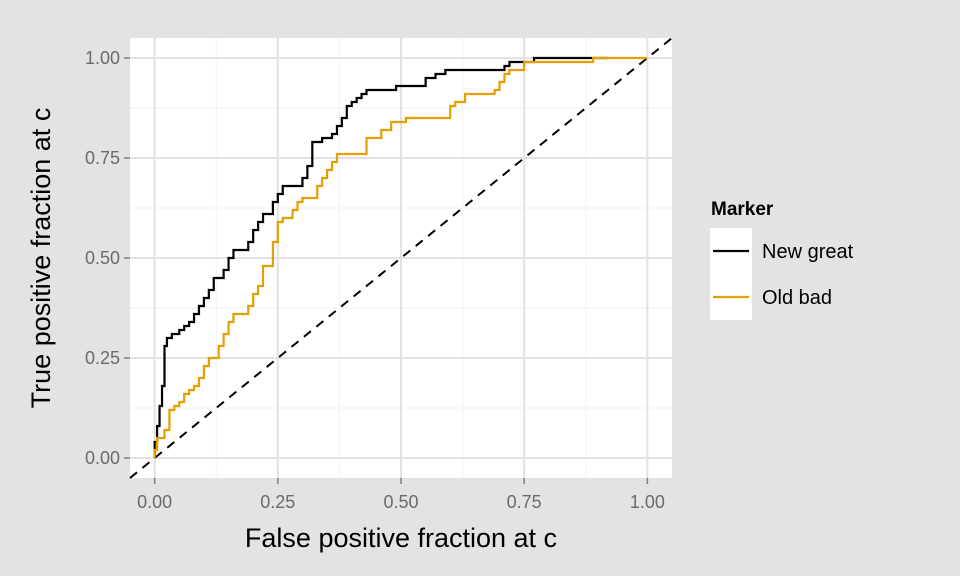 This screenshot has width=960, height=576. What do you see at coordinates (742, 209) in the screenshot?
I see `legend-title: Marker` at bounding box center [742, 209].